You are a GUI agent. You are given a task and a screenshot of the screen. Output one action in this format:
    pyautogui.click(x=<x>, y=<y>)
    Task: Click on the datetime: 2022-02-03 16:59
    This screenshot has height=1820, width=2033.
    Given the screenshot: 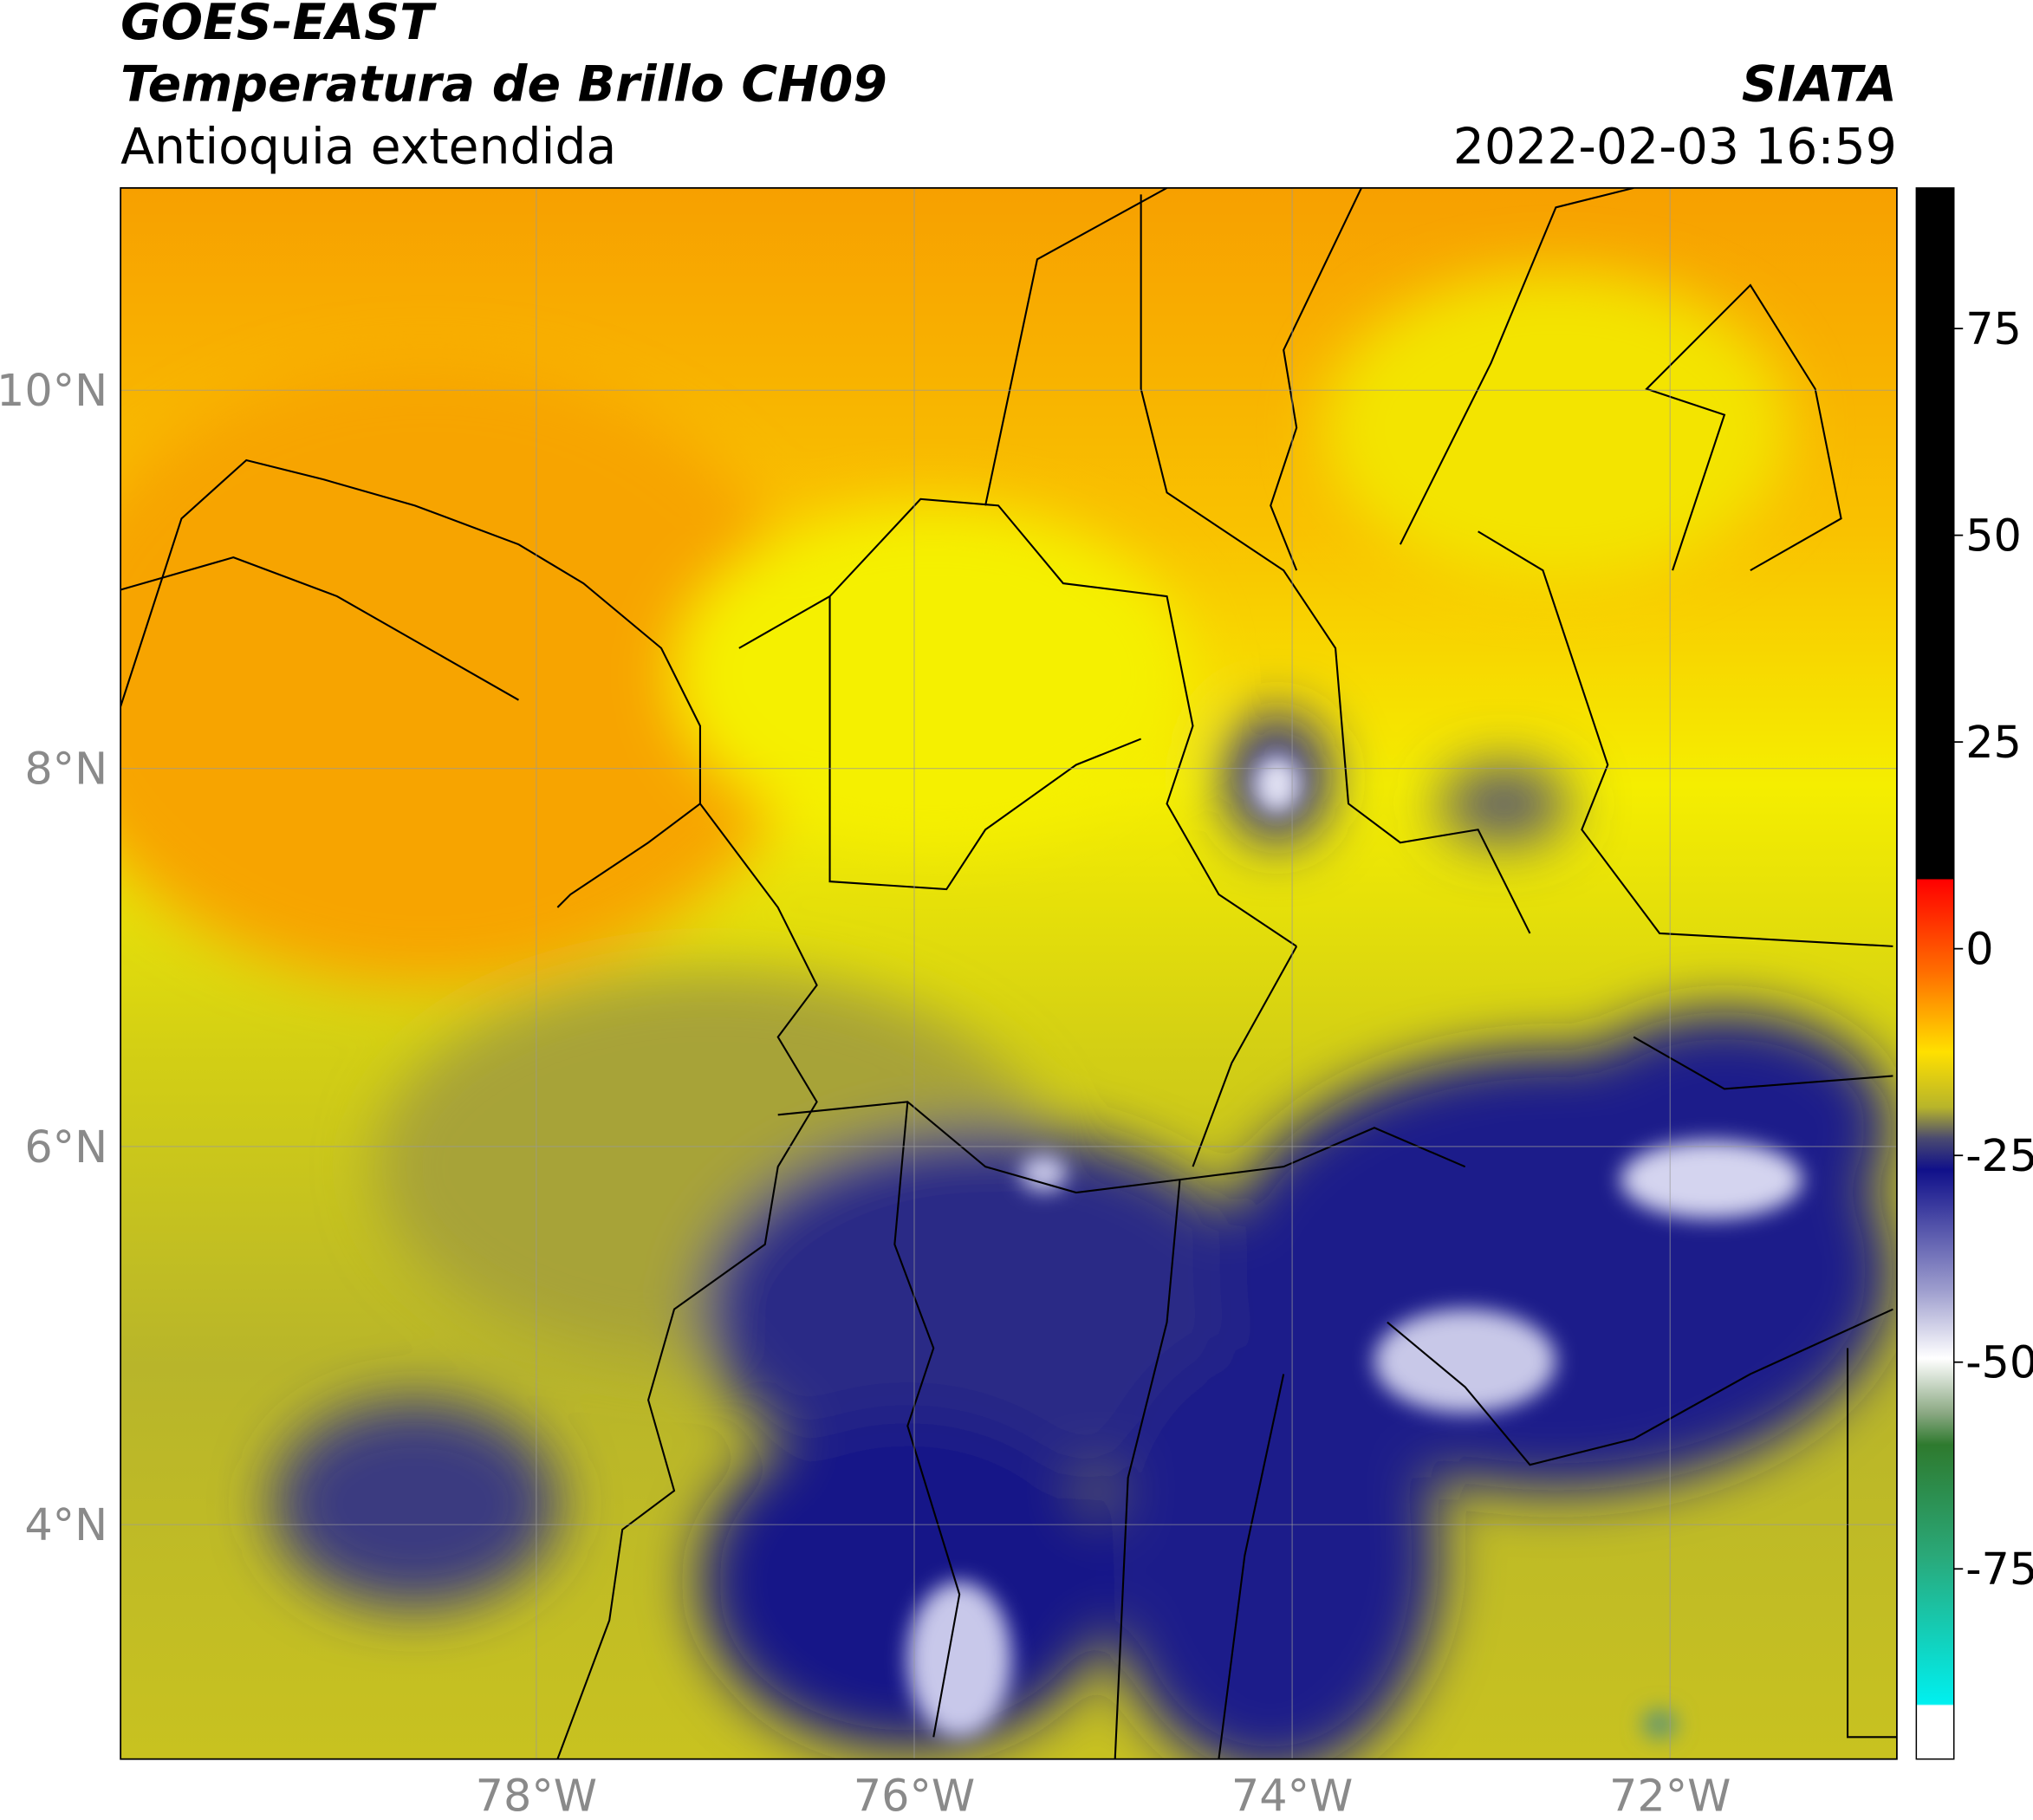 What is the action you would take?
    pyautogui.click(x=1675, y=146)
    